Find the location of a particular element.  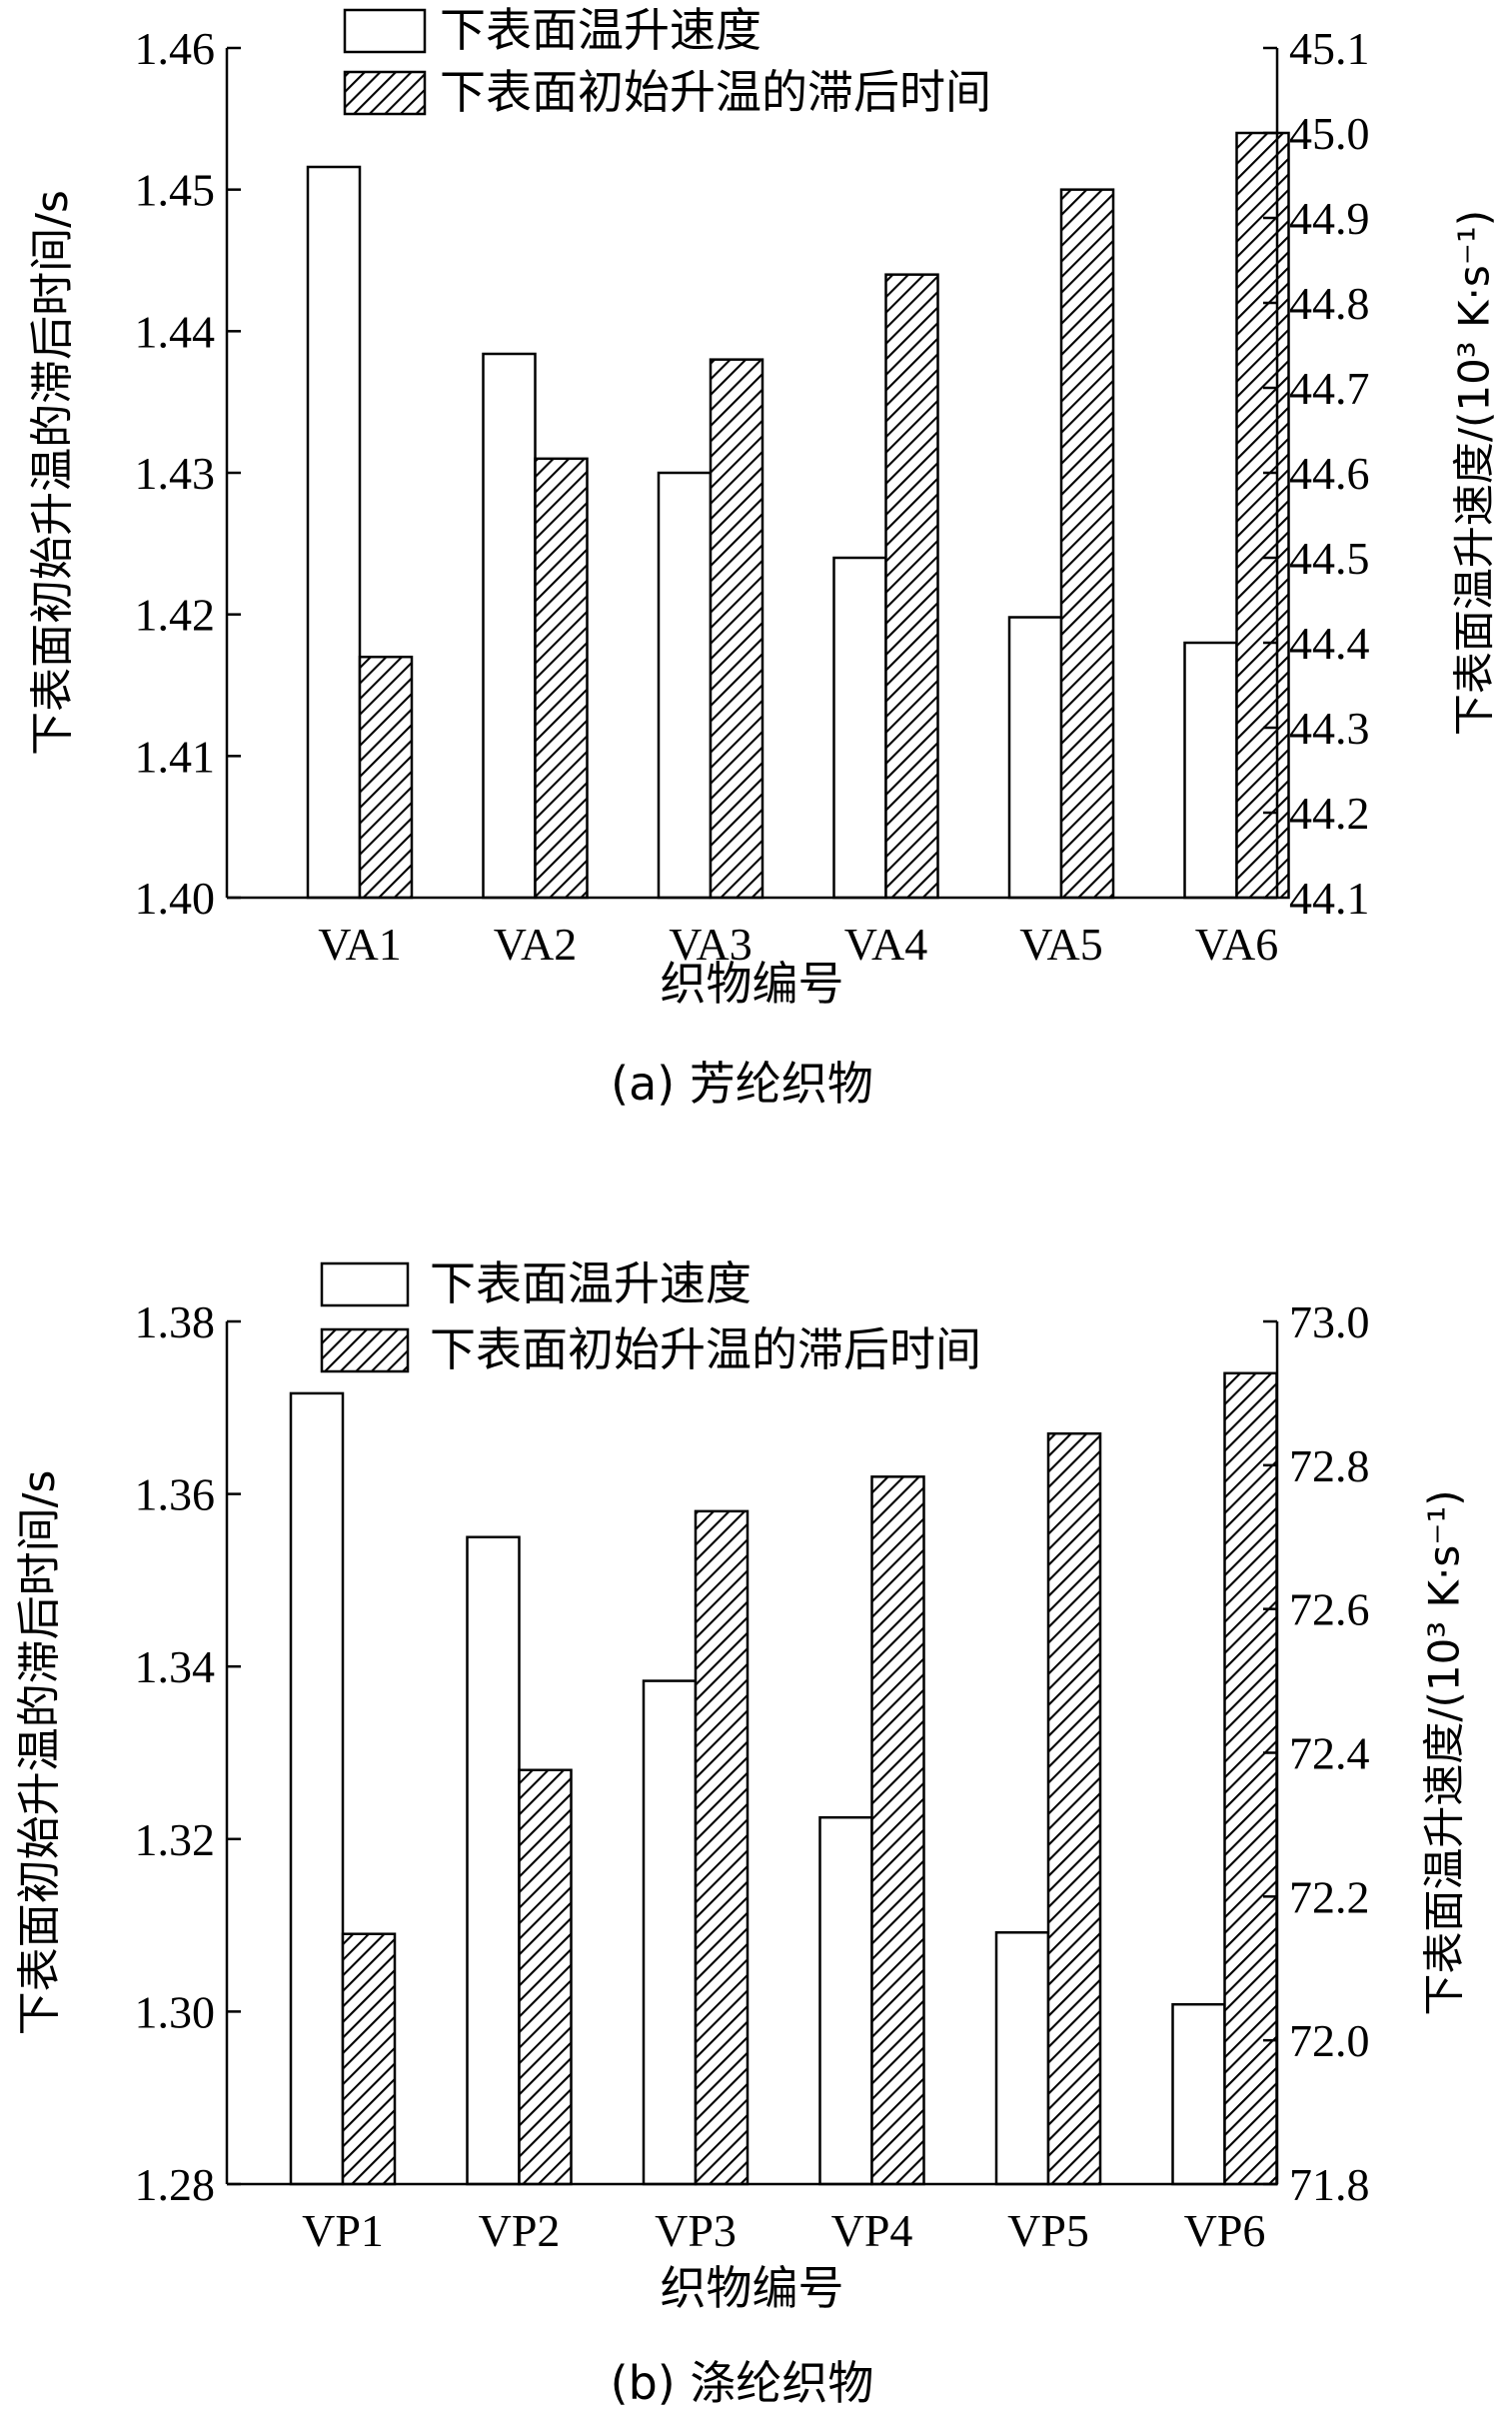

y-right-tick-label: 44.6 is located at coordinates (1329, 473).